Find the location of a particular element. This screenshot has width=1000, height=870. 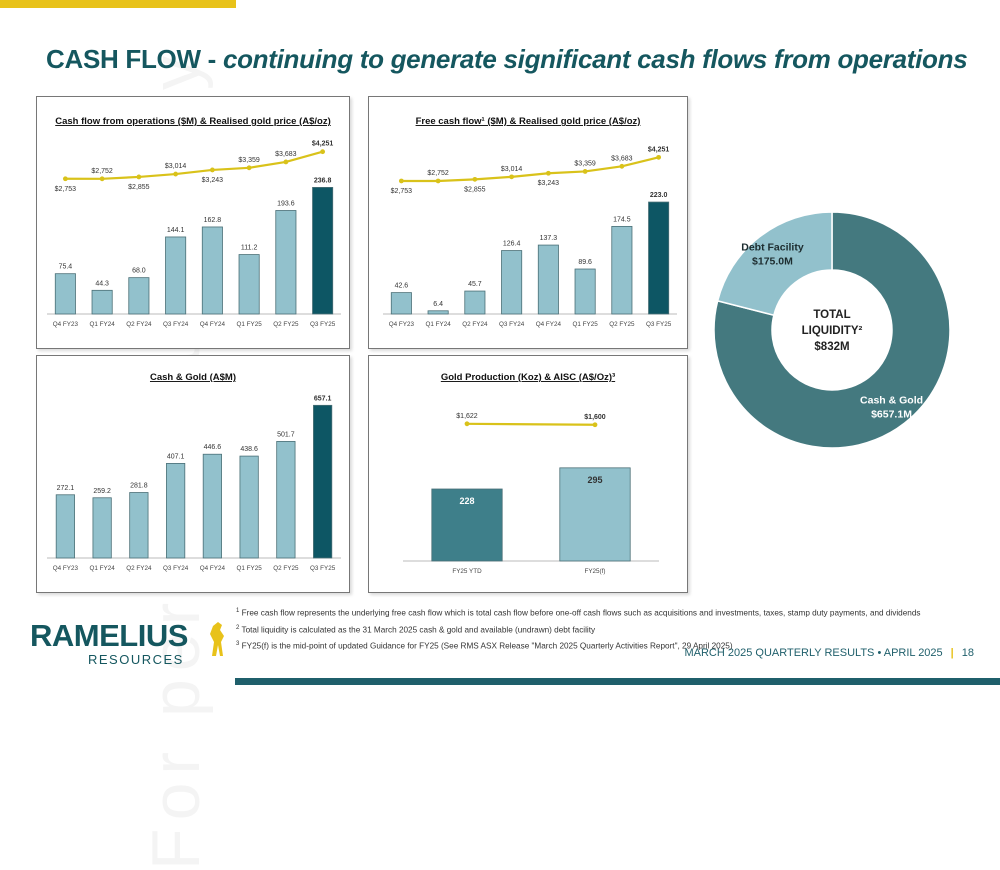

slice-label: Debt Facility is located at coordinates (772, 247).